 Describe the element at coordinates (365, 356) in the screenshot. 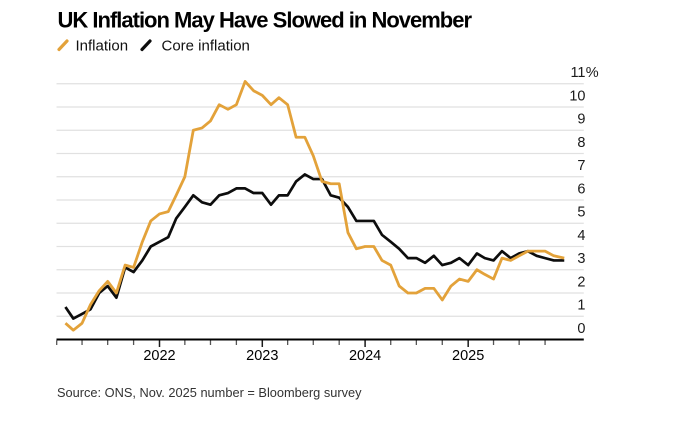

I see `svg-text: 2024` at that location.